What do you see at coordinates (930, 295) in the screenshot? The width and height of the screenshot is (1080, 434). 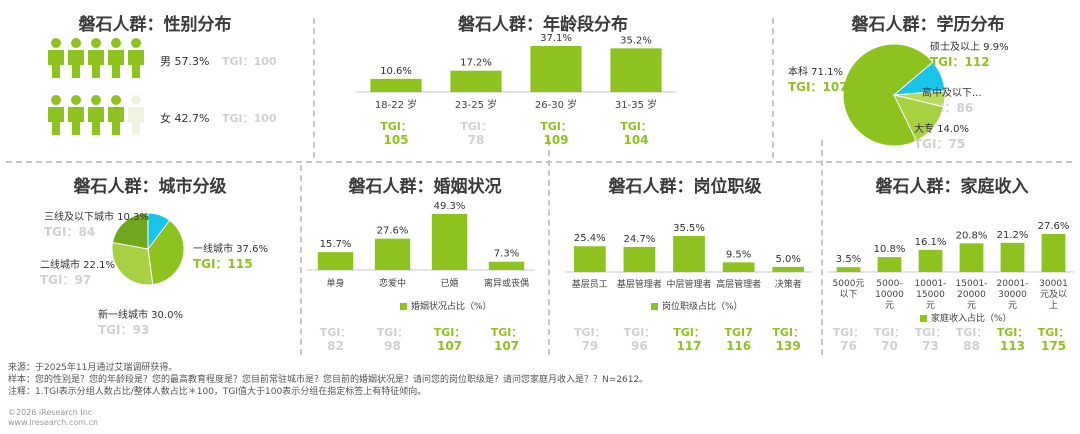 I see `category-label: 15000` at bounding box center [930, 295].